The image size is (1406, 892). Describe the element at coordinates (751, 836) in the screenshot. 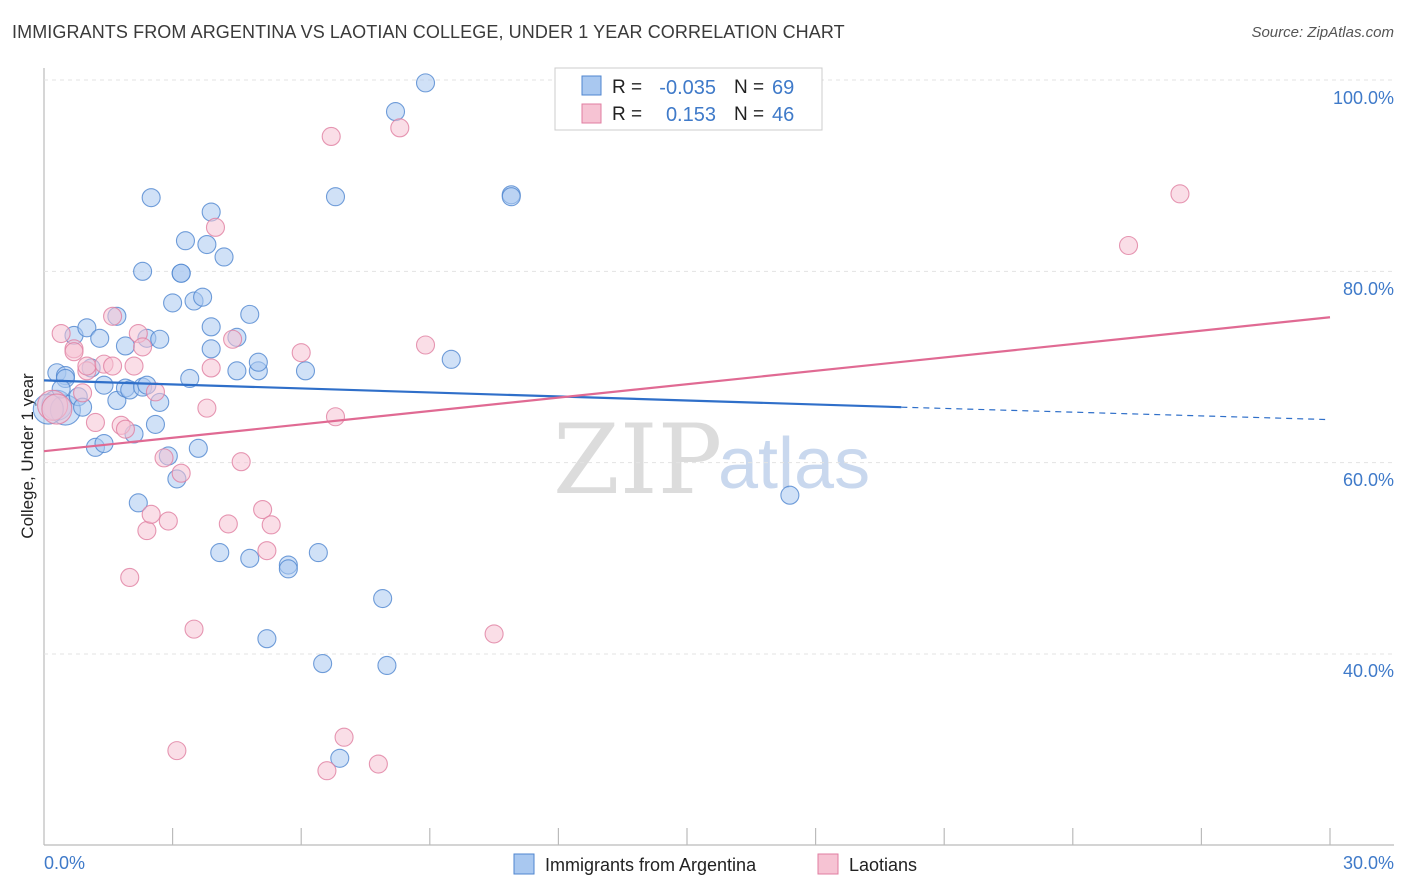

I see `x-axis-ticks` at that location.